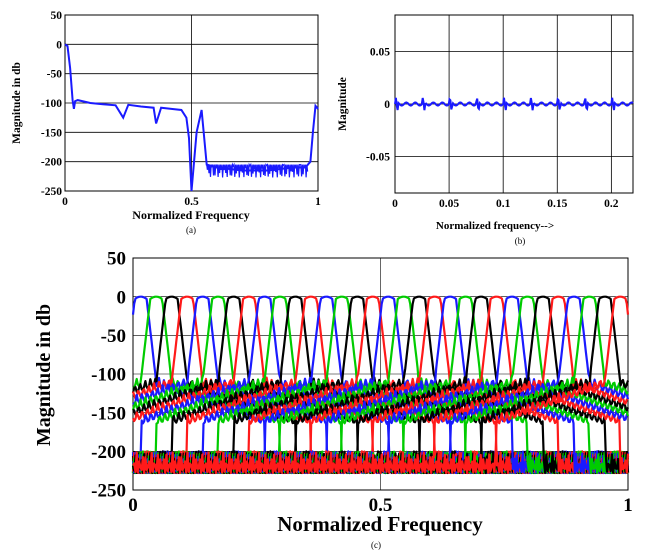 This screenshot has width=662, height=554. Describe the element at coordinates (116, 259) in the screenshot. I see `c-y-tick-label: 50` at that location.